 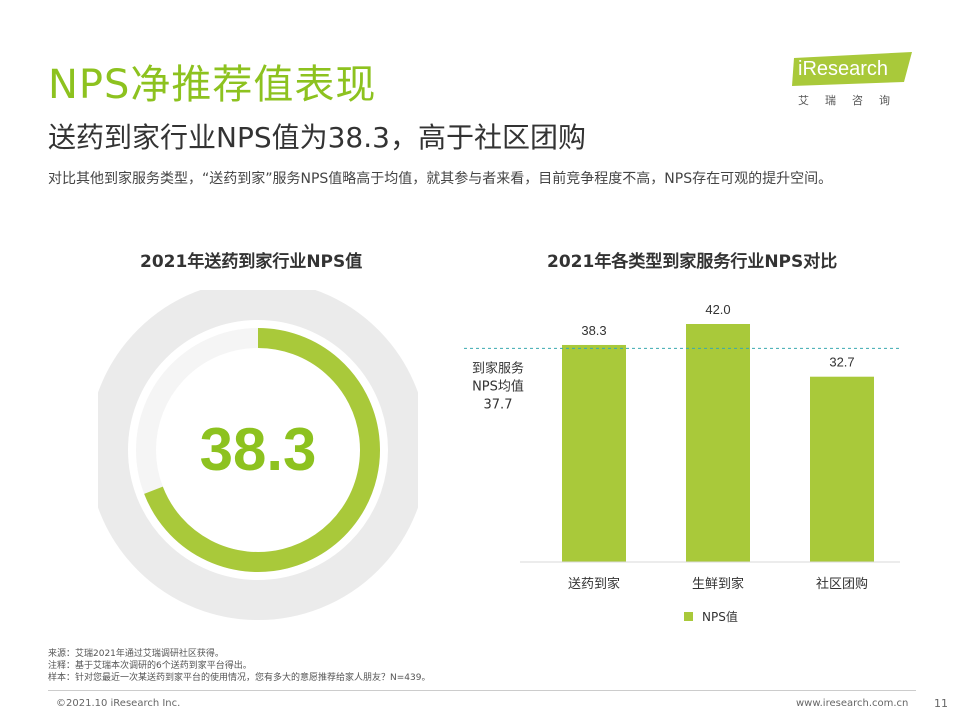 What do you see at coordinates (841, 362) in the screenshot?
I see `bar-value-label: 32.7` at bounding box center [841, 362].